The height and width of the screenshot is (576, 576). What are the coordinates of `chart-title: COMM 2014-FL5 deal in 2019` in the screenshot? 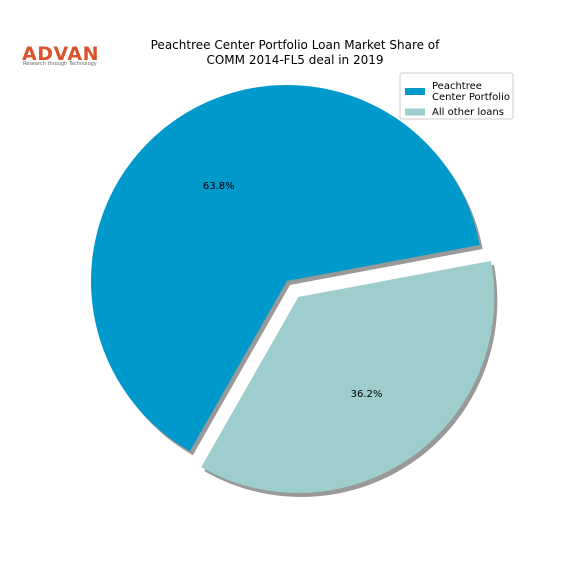 It's located at (294, 60).